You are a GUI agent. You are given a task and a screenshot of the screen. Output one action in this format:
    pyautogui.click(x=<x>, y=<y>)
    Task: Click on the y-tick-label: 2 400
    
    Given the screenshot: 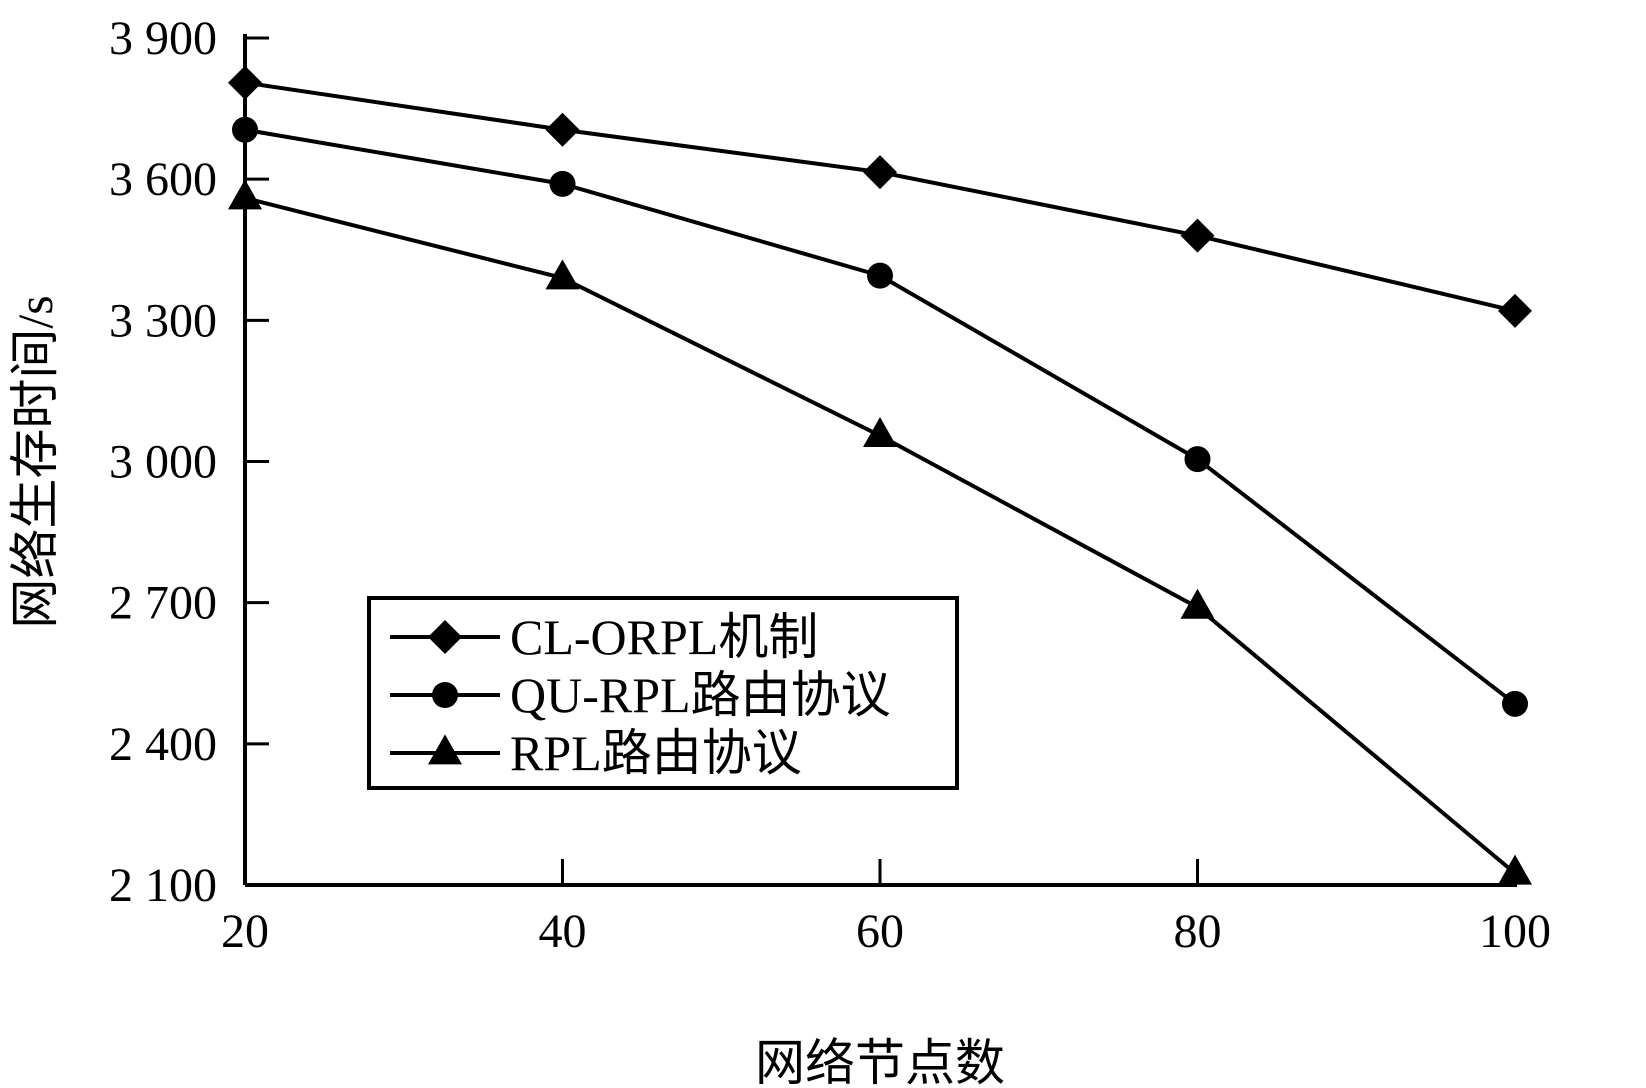 What is the action you would take?
    pyautogui.click(x=163, y=744)
    